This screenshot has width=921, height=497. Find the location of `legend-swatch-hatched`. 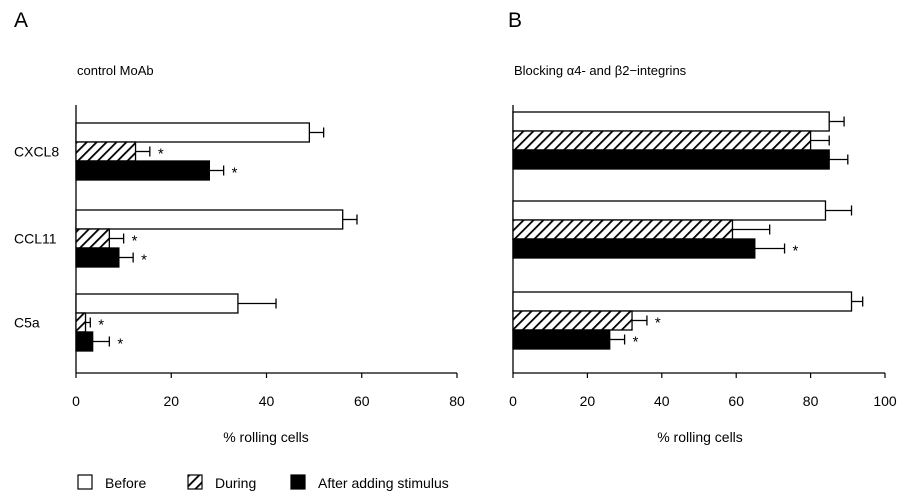

legend-swatch-hatched is located at coordinates (195, 482).